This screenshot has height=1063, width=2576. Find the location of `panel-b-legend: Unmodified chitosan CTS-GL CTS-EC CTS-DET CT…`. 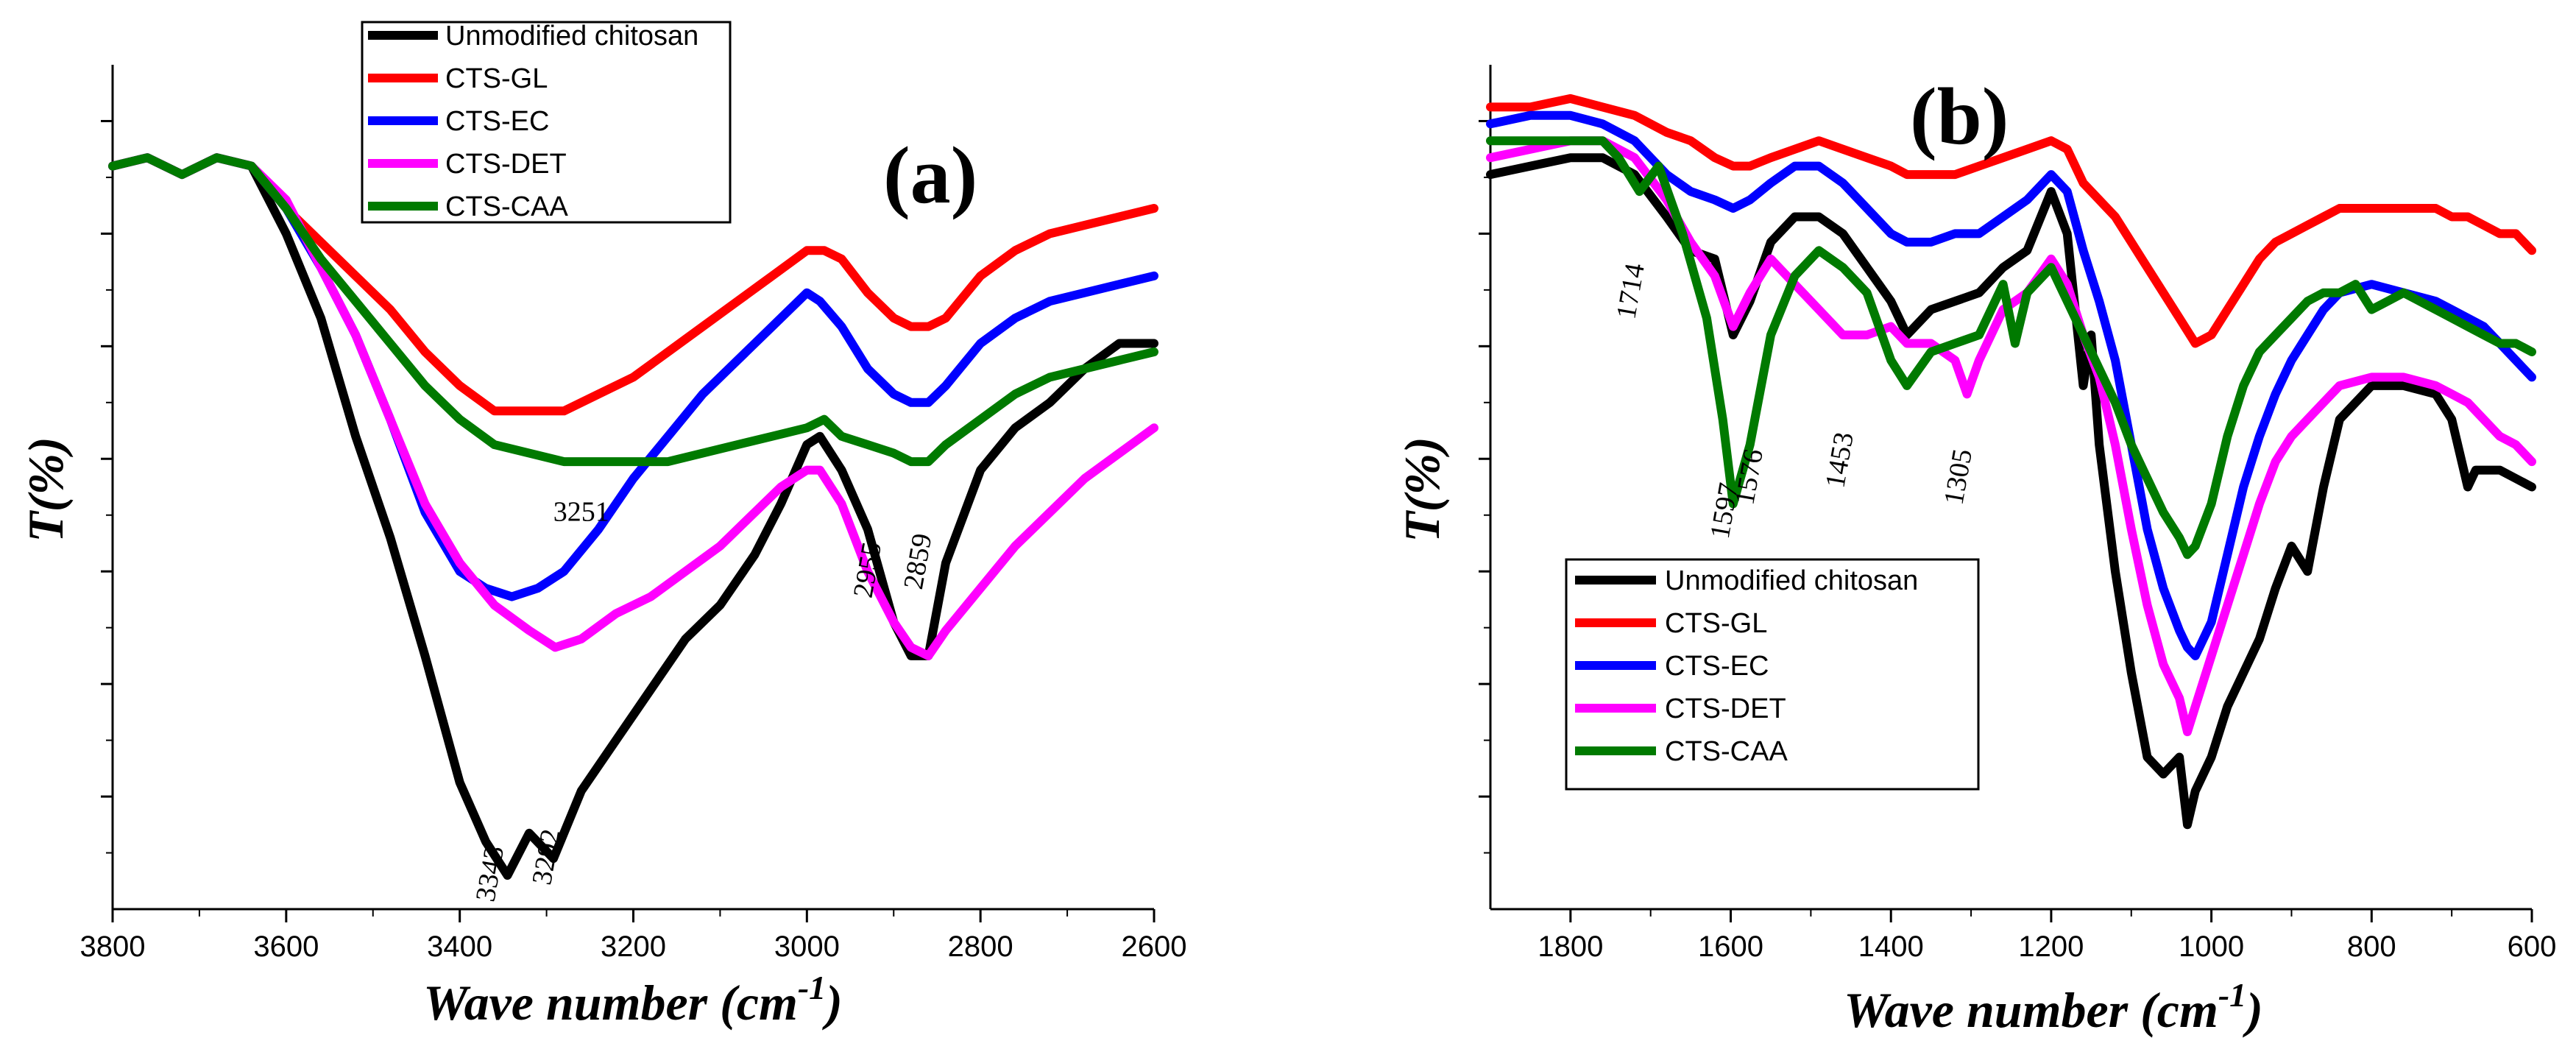

panel-b-legend: Unmodified chitosan CTS-GL CTS-EC CTS-DET CT… is located at coordinates (1772, 675).